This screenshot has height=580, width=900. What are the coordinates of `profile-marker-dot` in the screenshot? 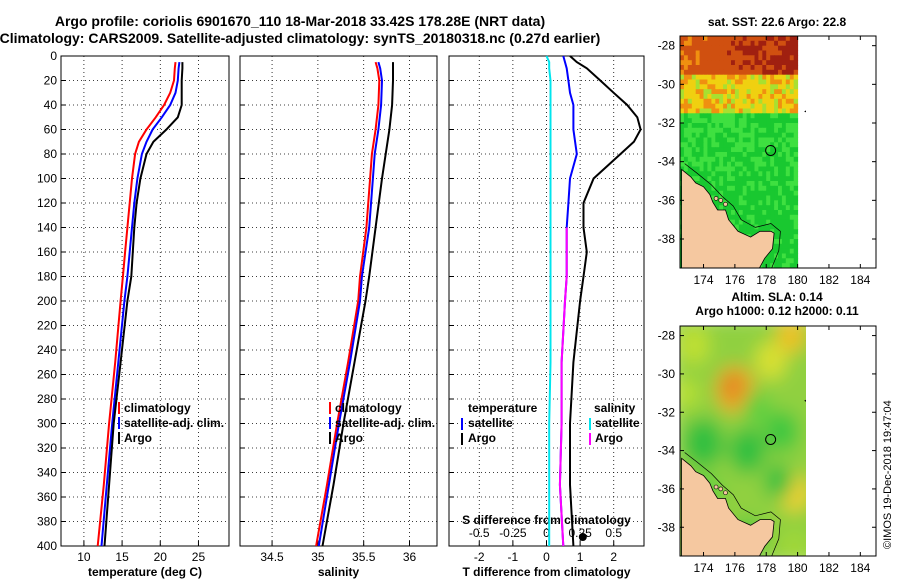 It's located at (582, 537).